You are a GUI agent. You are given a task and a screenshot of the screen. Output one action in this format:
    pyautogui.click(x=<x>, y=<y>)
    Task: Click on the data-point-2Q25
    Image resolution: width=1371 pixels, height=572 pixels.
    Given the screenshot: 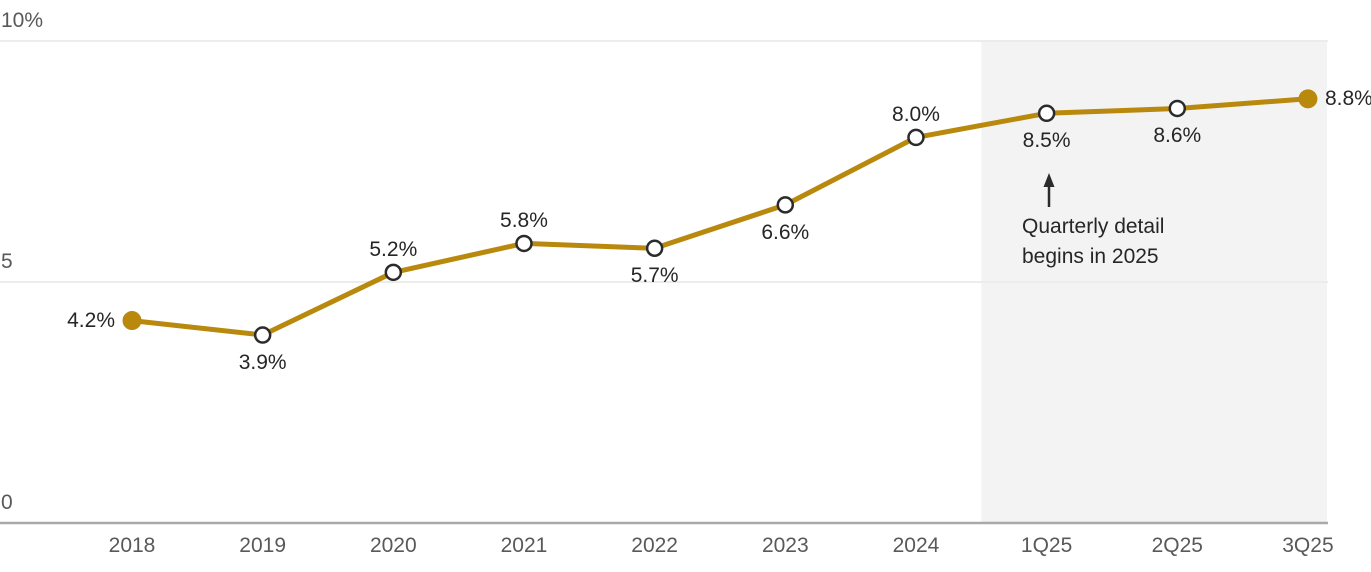 What is the action you would take?
    pyautogui.click(x=1177, y=108)
    